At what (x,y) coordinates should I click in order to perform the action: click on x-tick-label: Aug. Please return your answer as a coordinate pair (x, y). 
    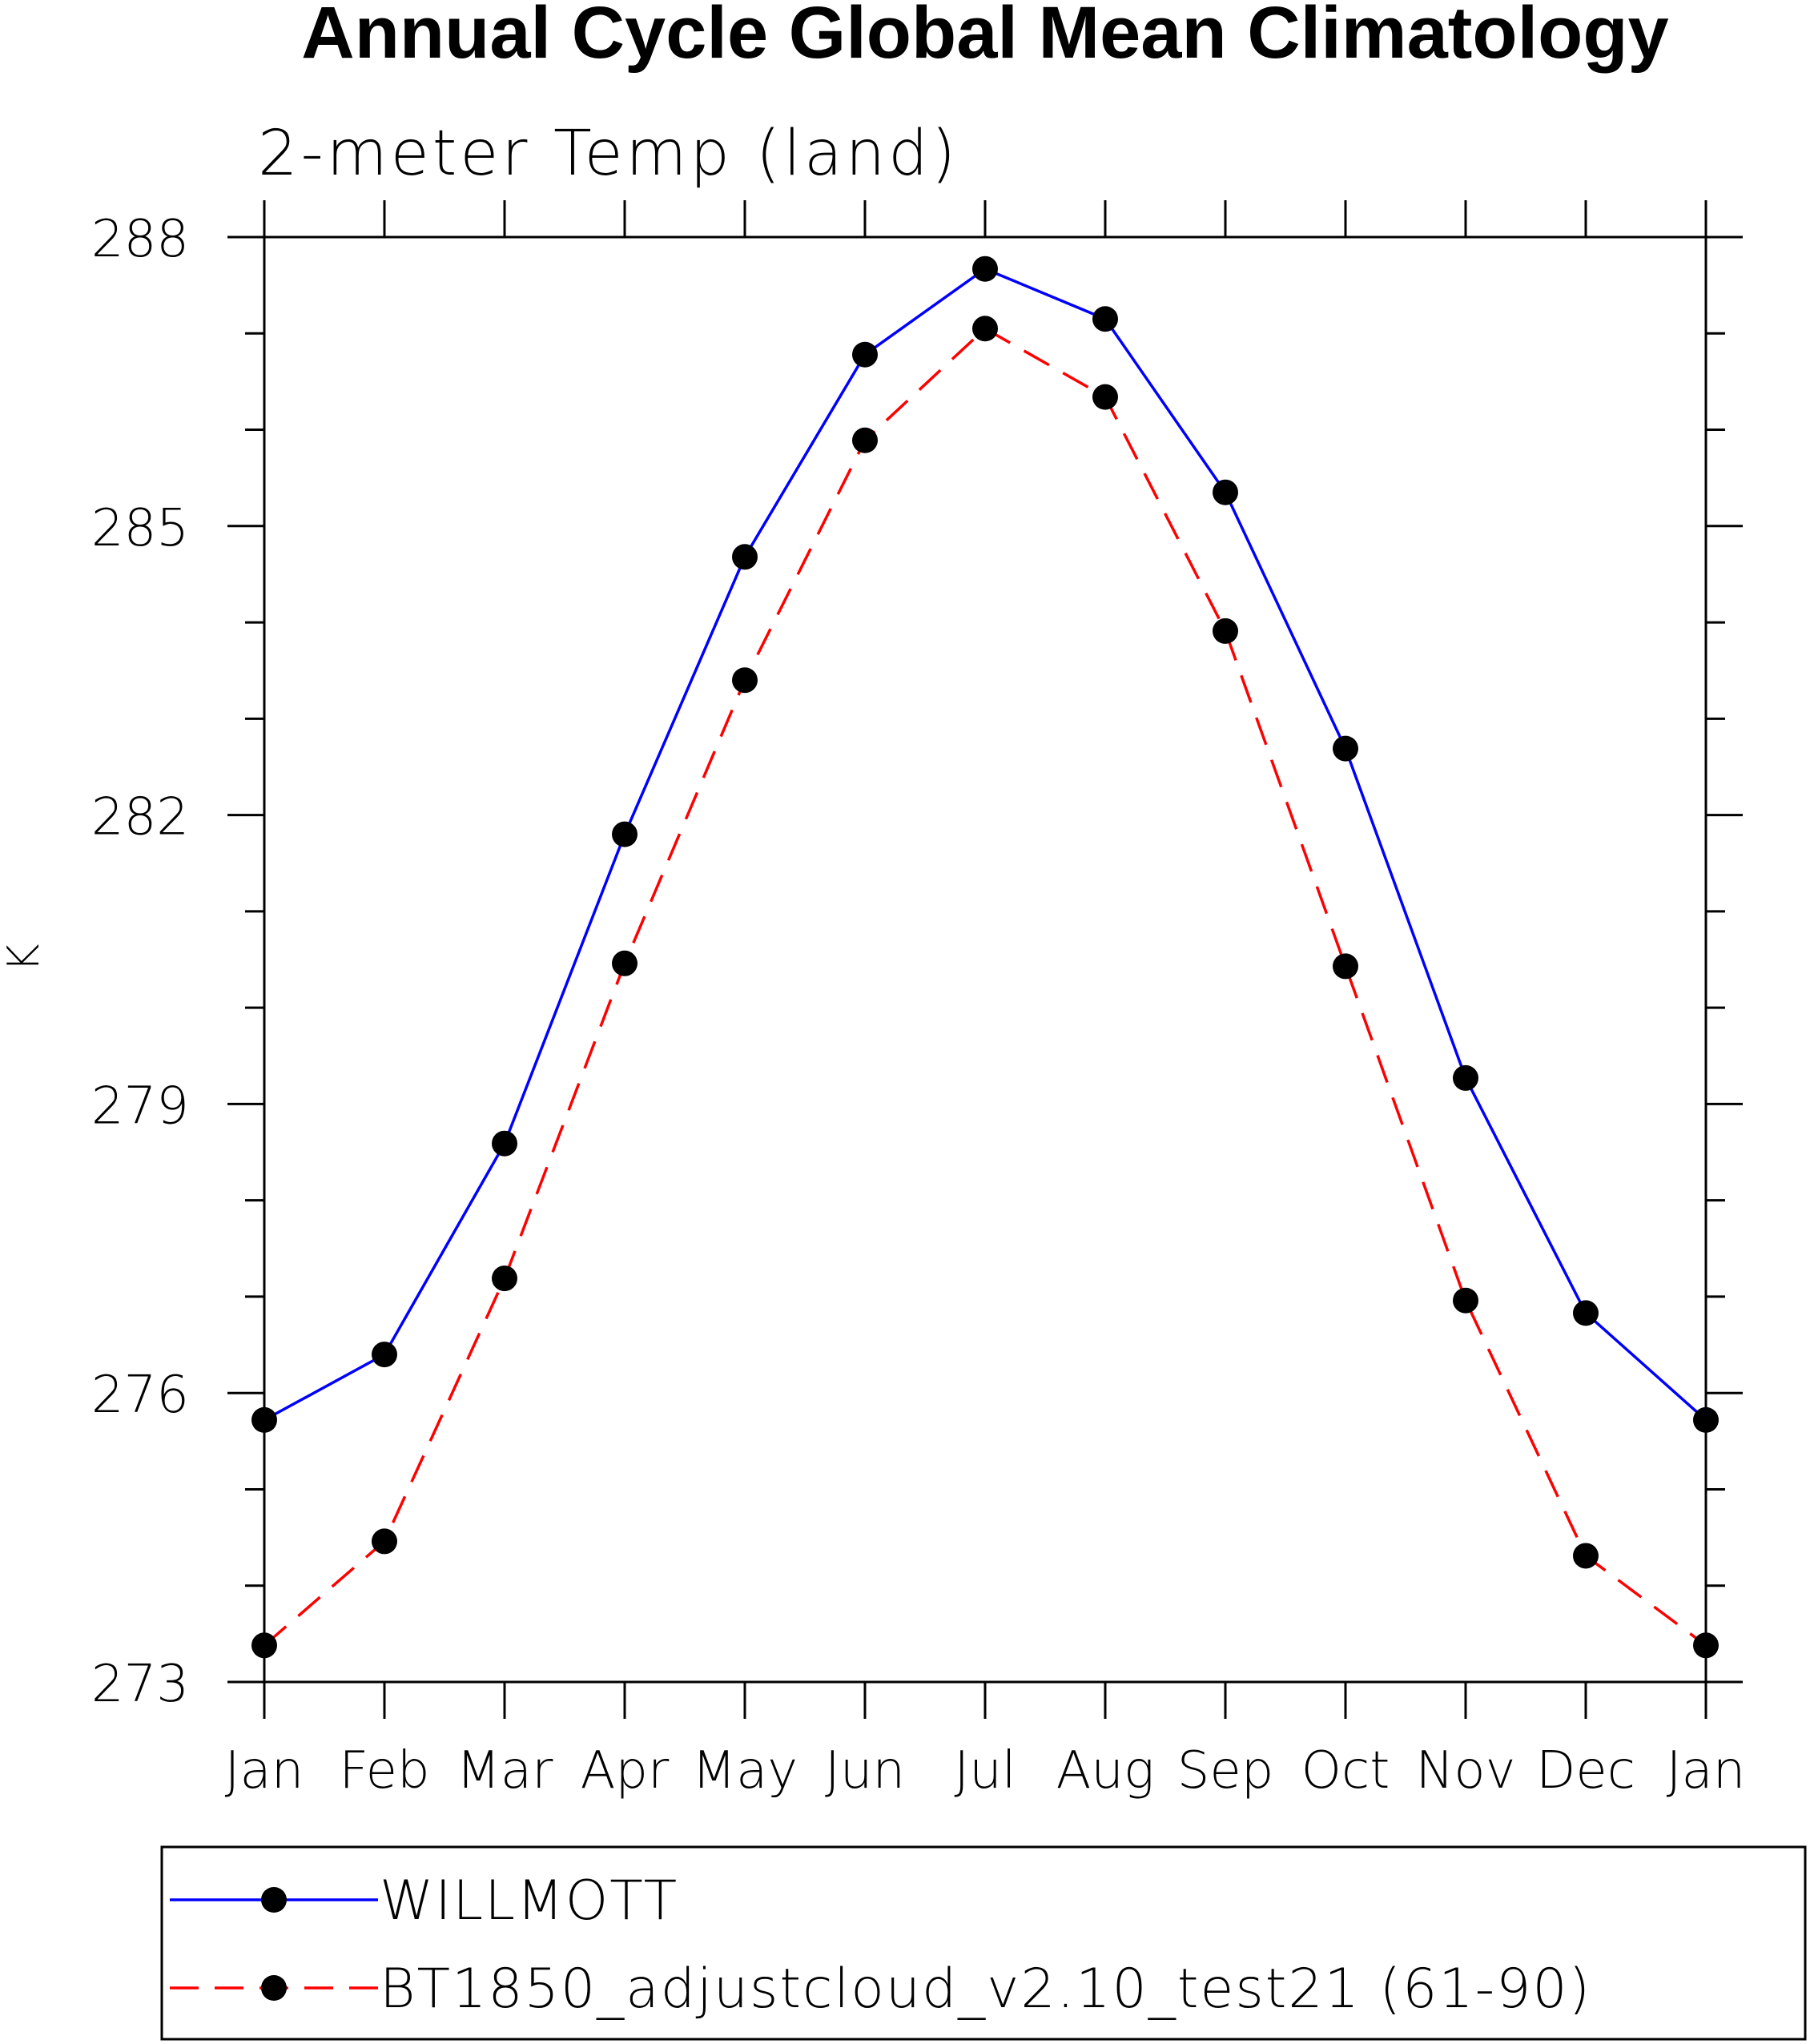
    Looking at the image, I should click on (1105, 1771).